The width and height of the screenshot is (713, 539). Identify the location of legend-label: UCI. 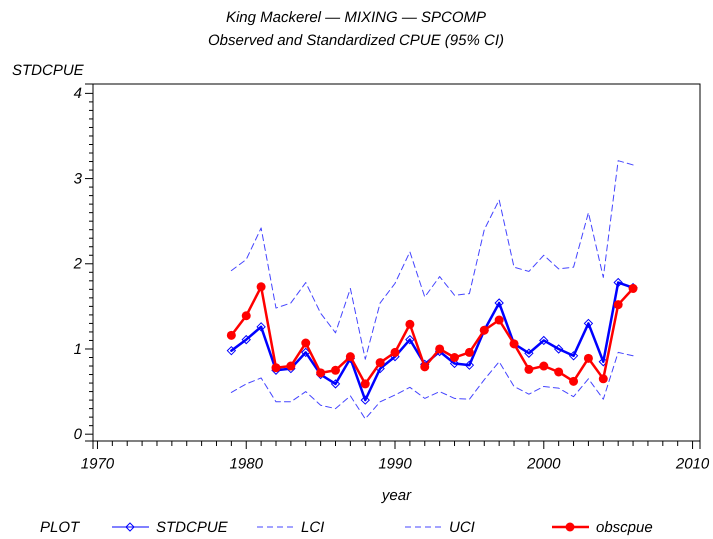
(462, 527).